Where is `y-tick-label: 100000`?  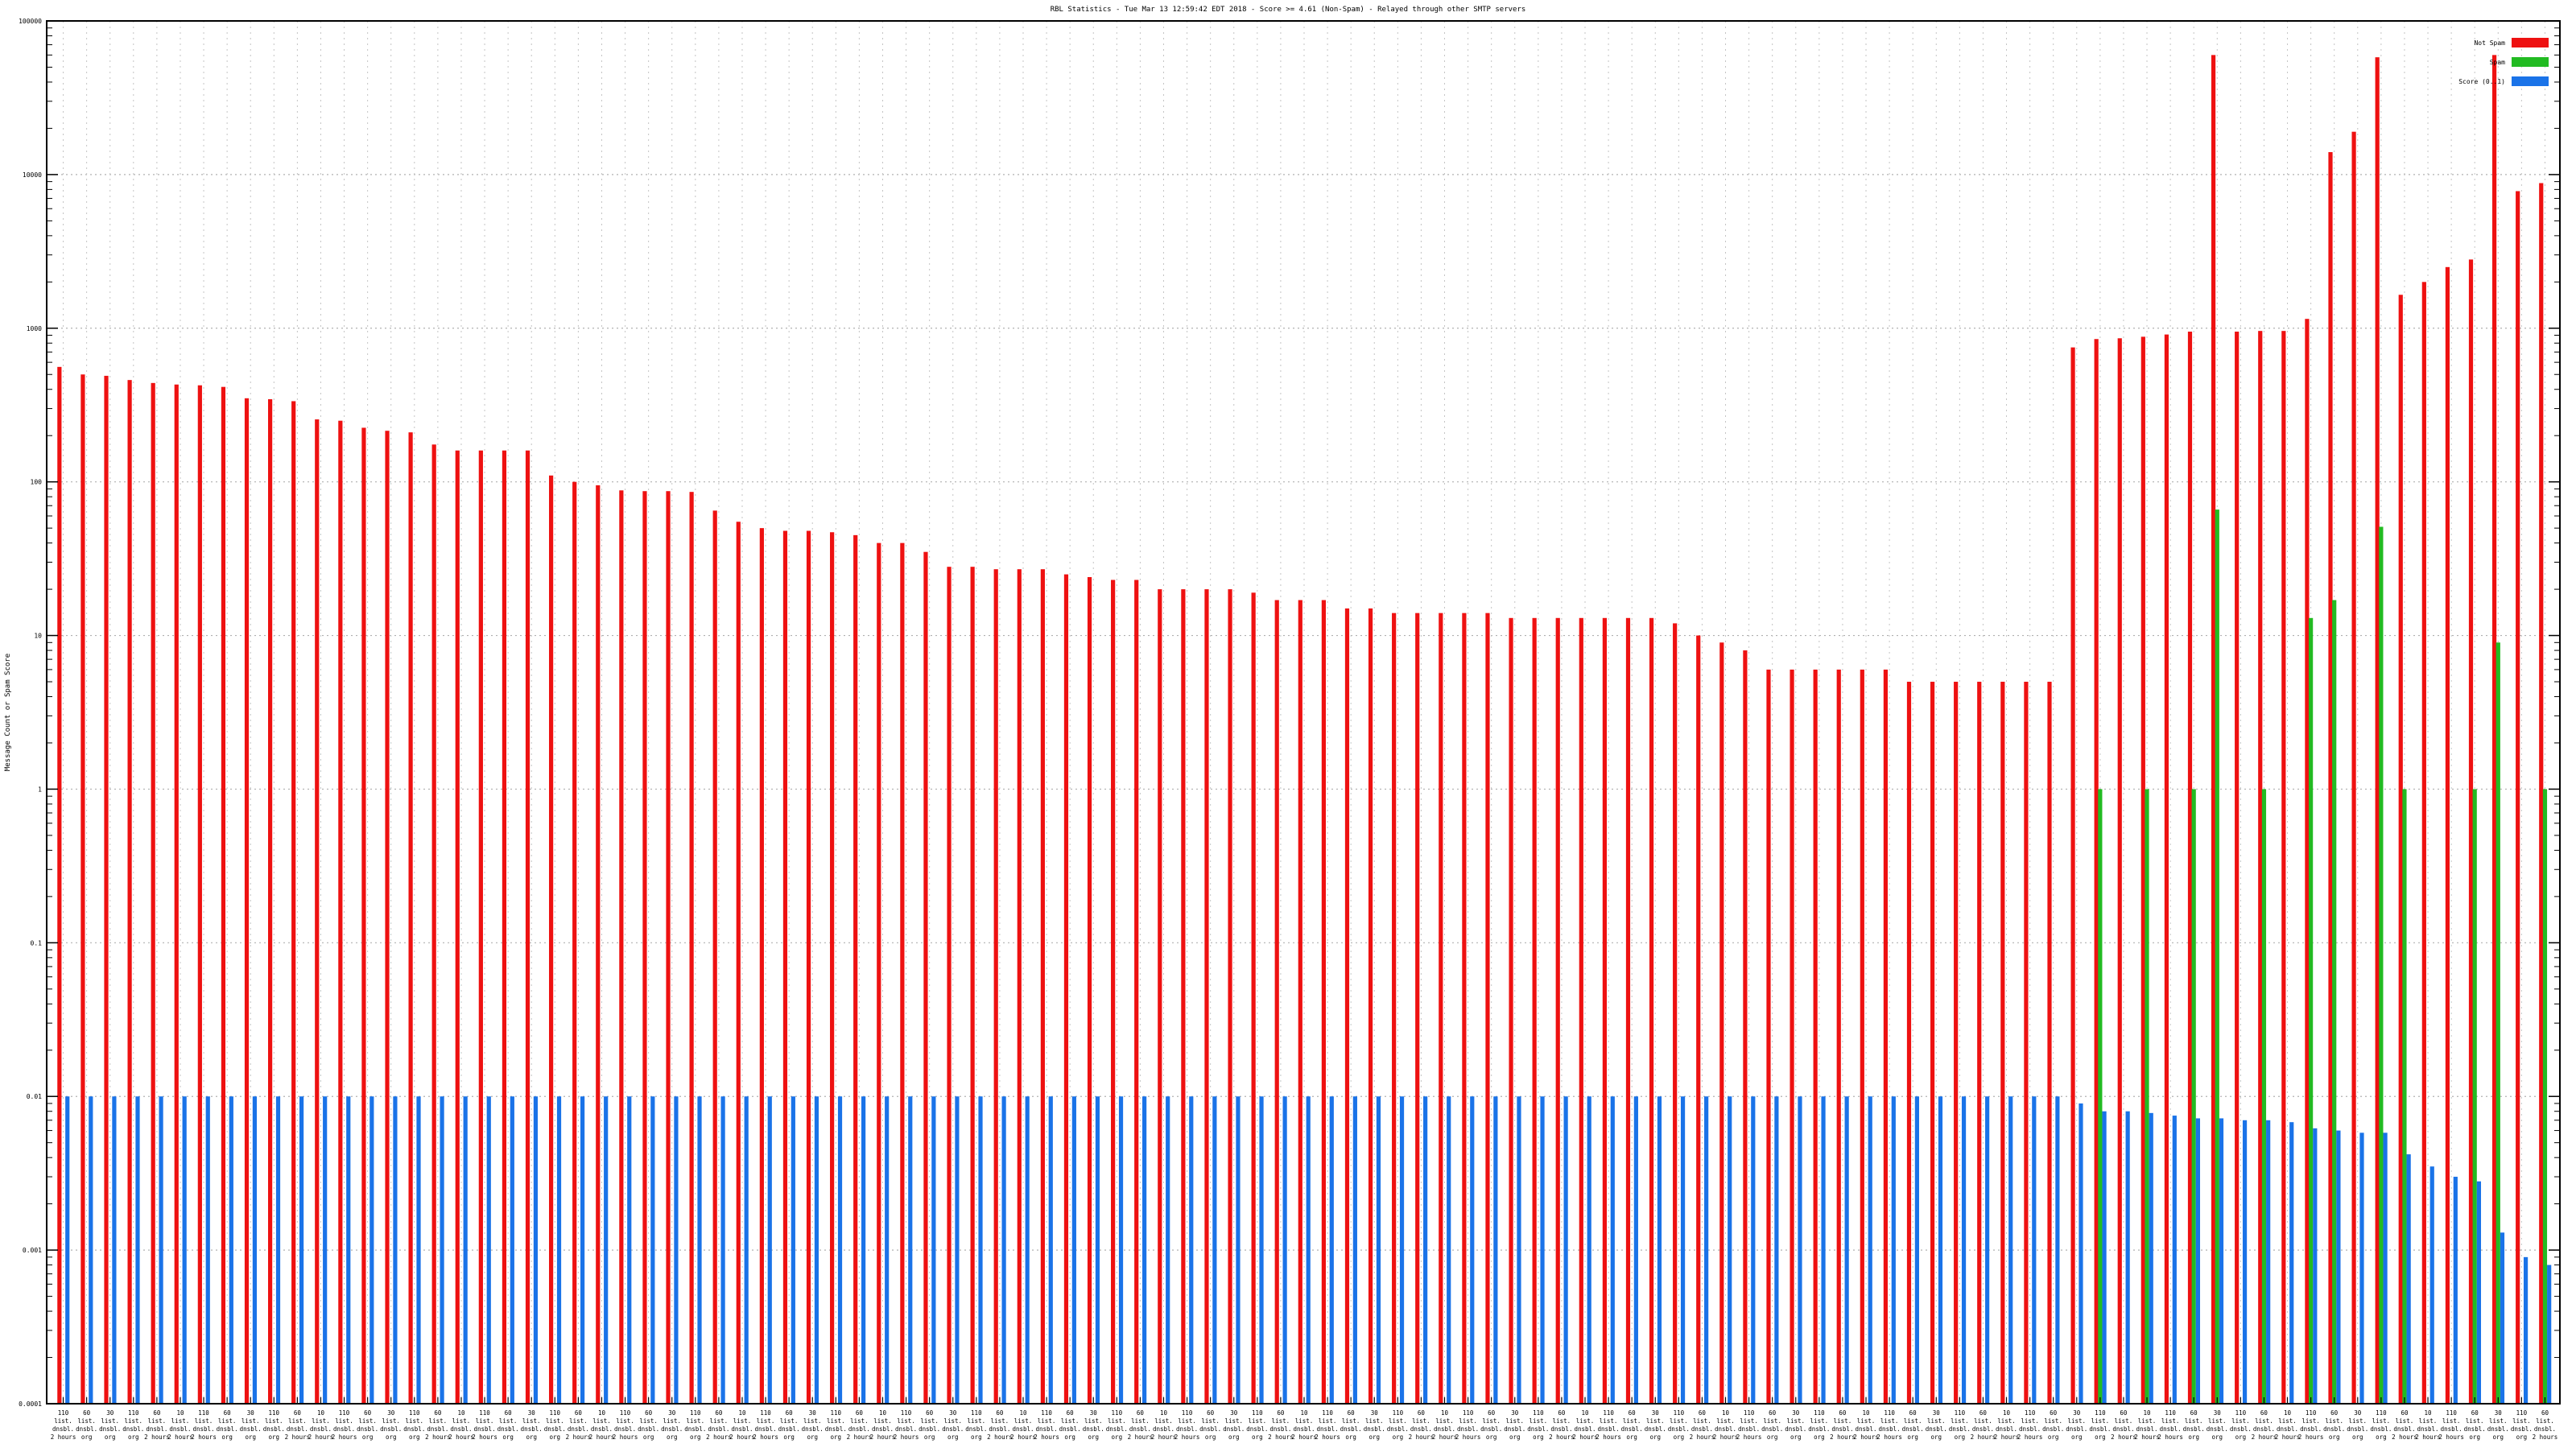
y-tick-label: 100000 is located at coordinates (30, 21).